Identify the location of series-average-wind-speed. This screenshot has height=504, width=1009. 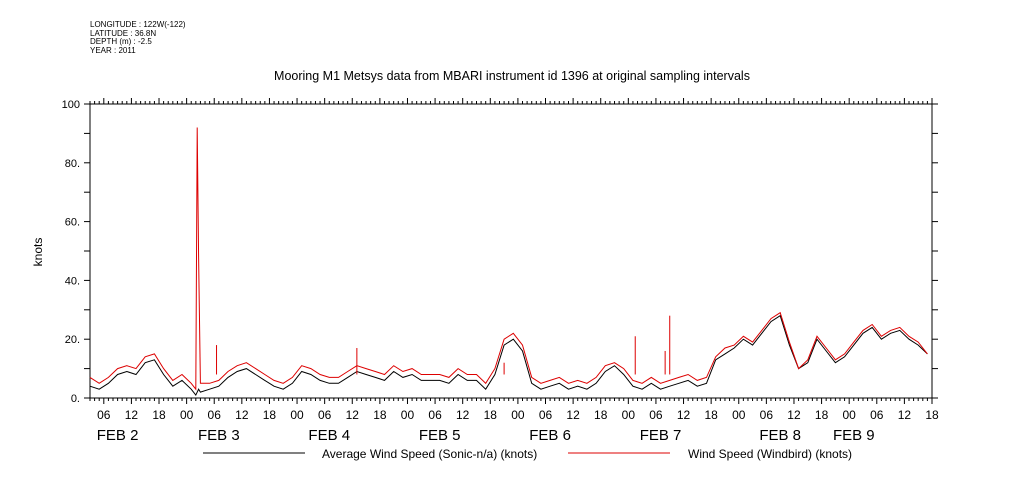
(508, 355).